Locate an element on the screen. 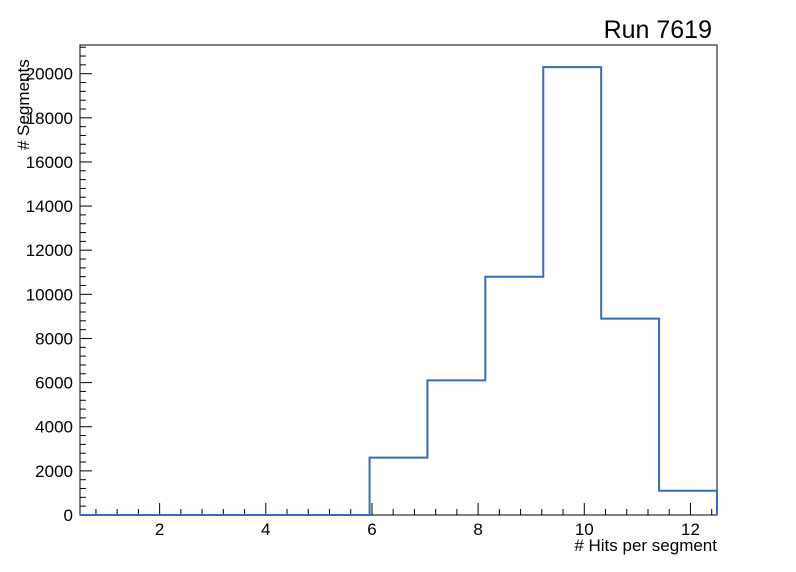 This screenshot has height=572, width=796. y-tick-label: 6000 is located at coordinates (54, 383).